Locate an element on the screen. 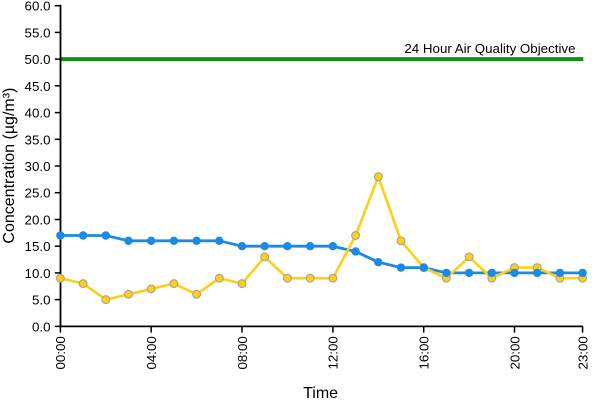  svg-text: 5.0 is located at coordinates (41, 300).